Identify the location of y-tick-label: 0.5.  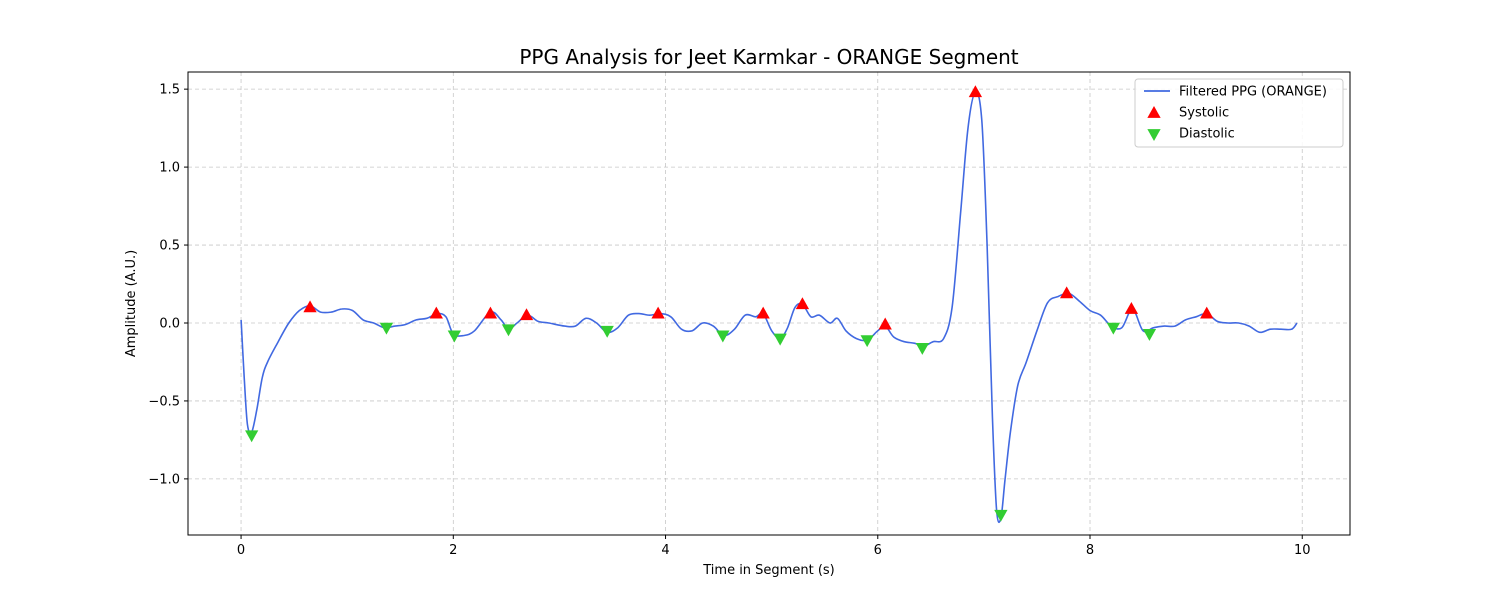
(169, 246).